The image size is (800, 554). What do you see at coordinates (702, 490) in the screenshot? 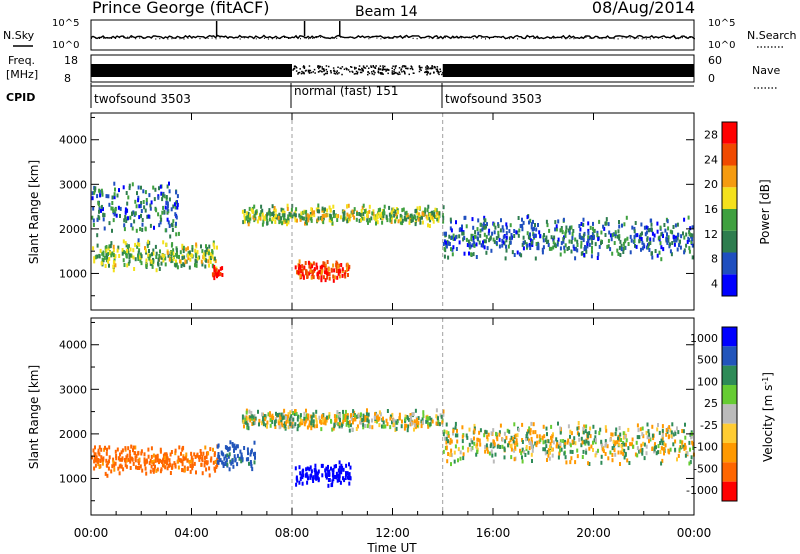
I see `colorbar-tick-label: -1000` at bounding box center [702, 490].